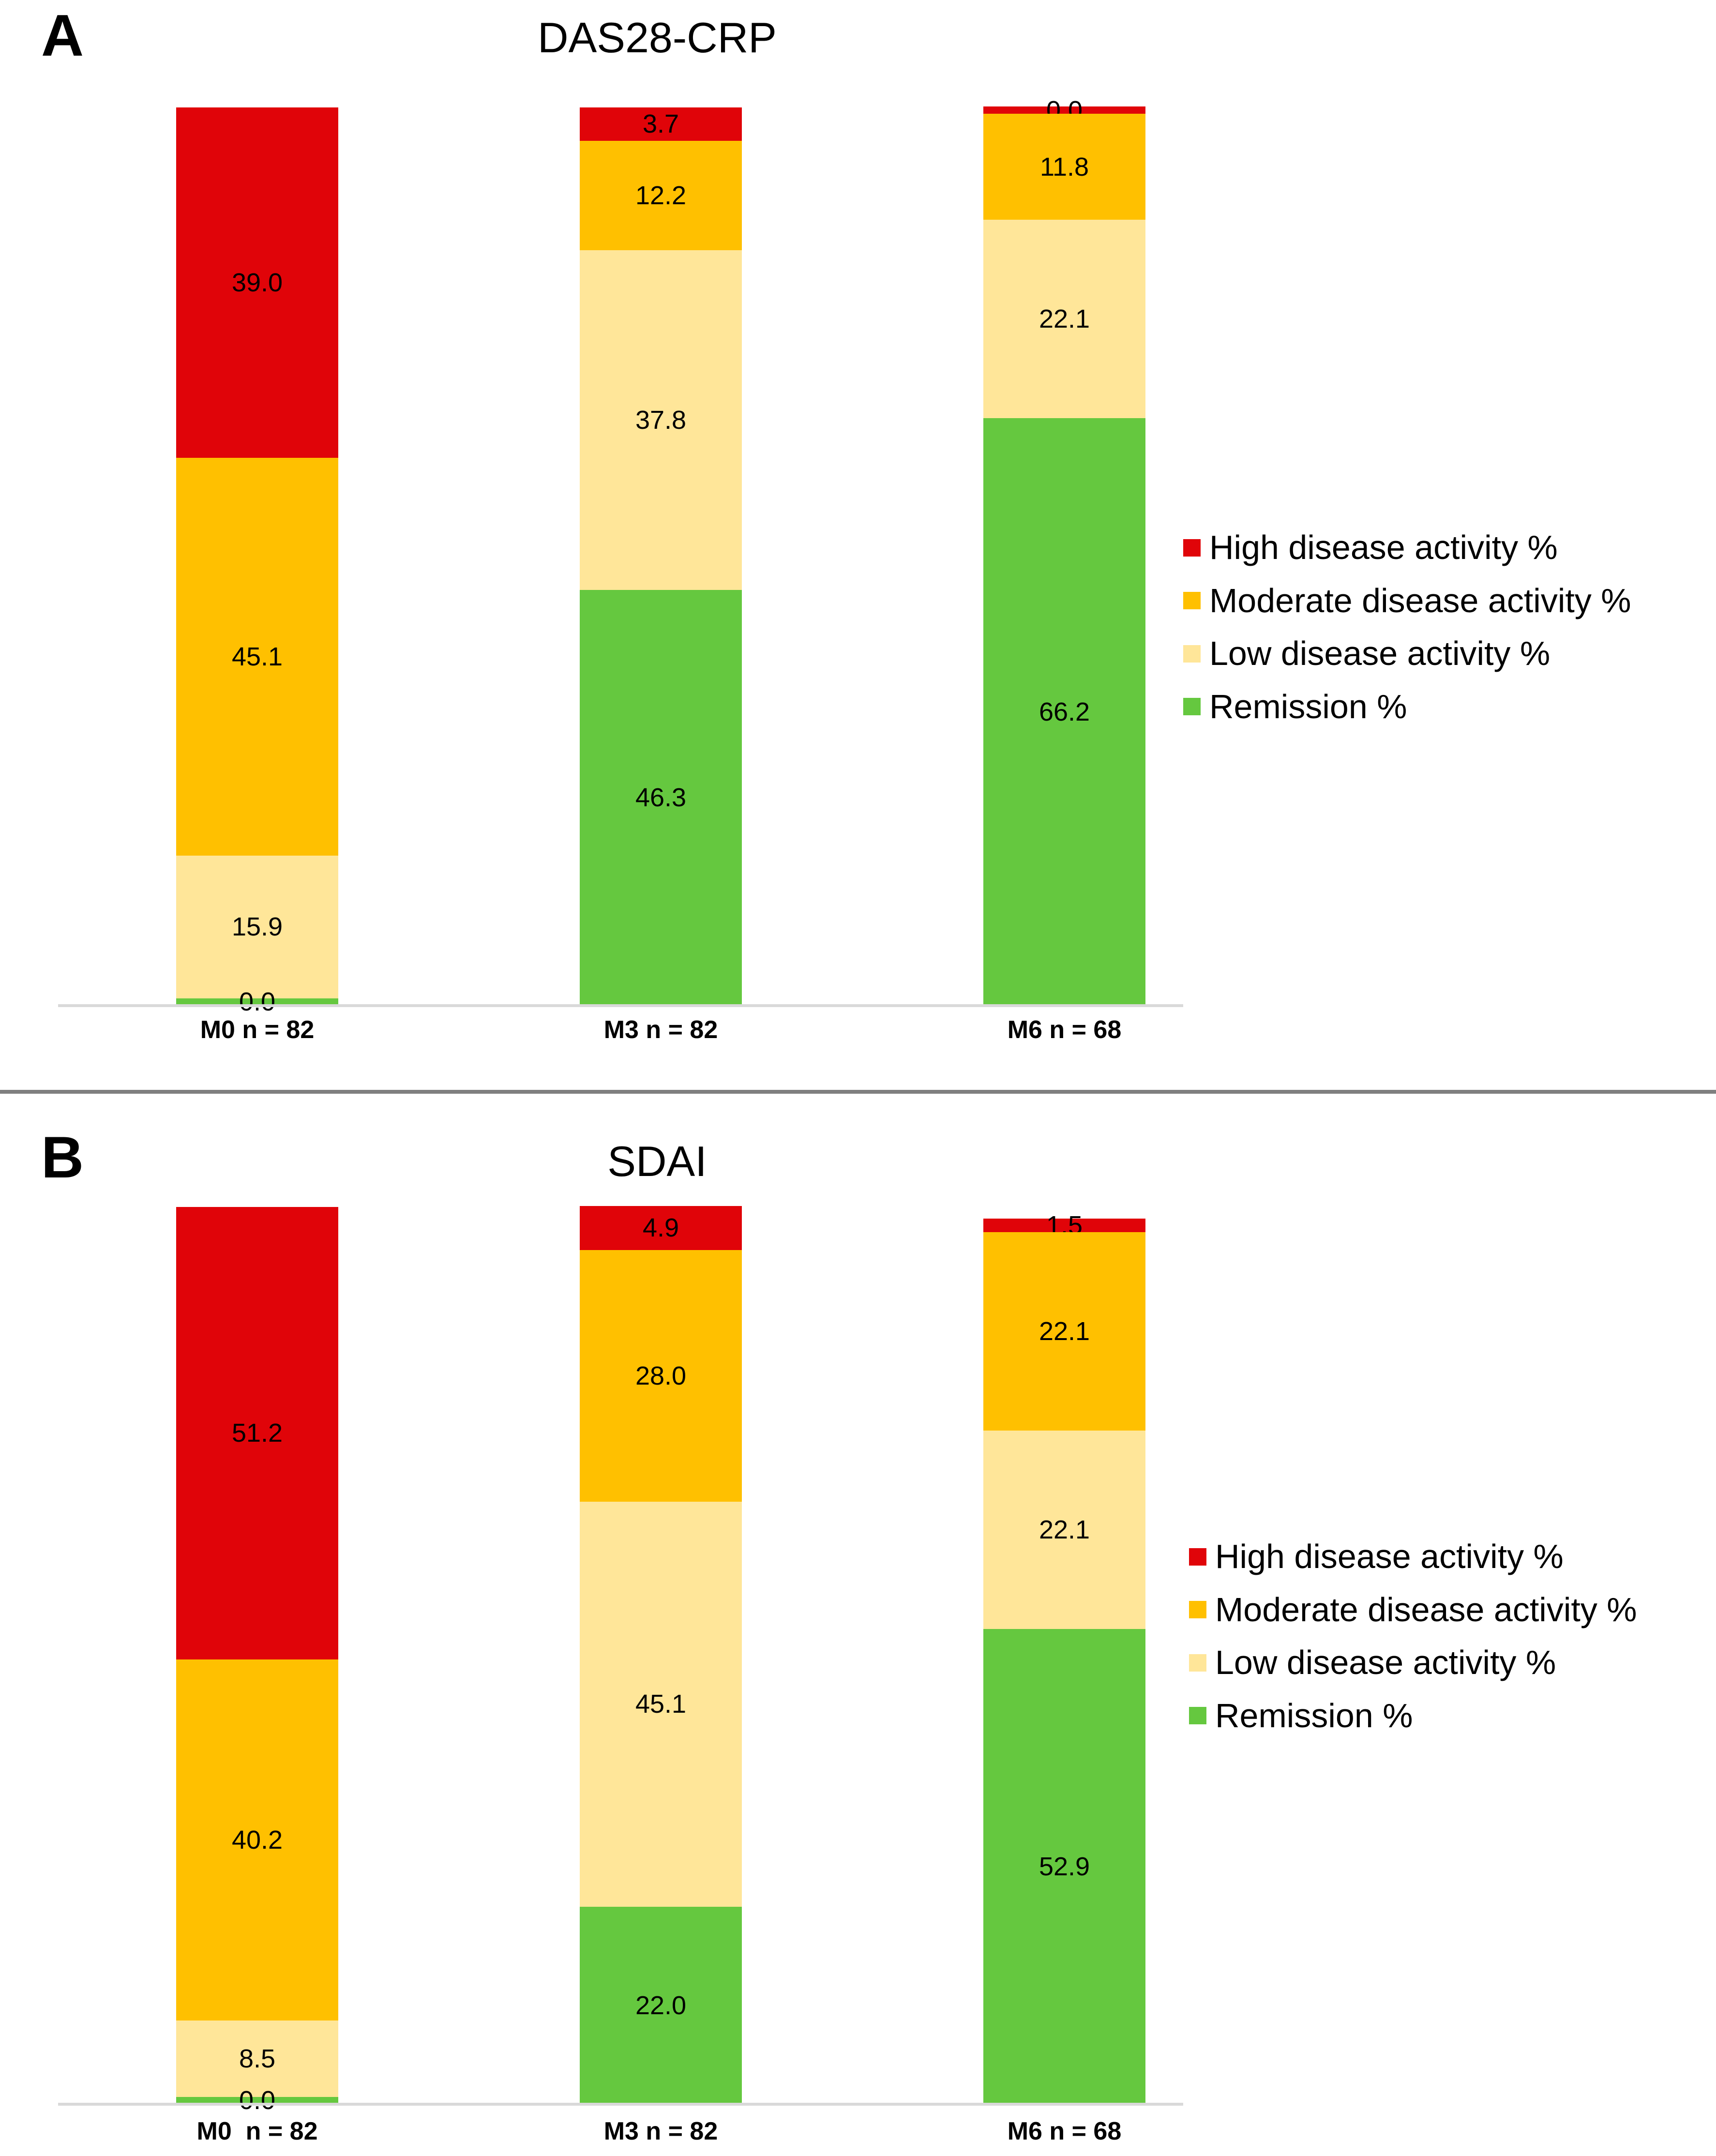 The width and height of the screenshot is (1716, 2156). I want to click on value-label-remission: 52.9, so click(1064, 1867).